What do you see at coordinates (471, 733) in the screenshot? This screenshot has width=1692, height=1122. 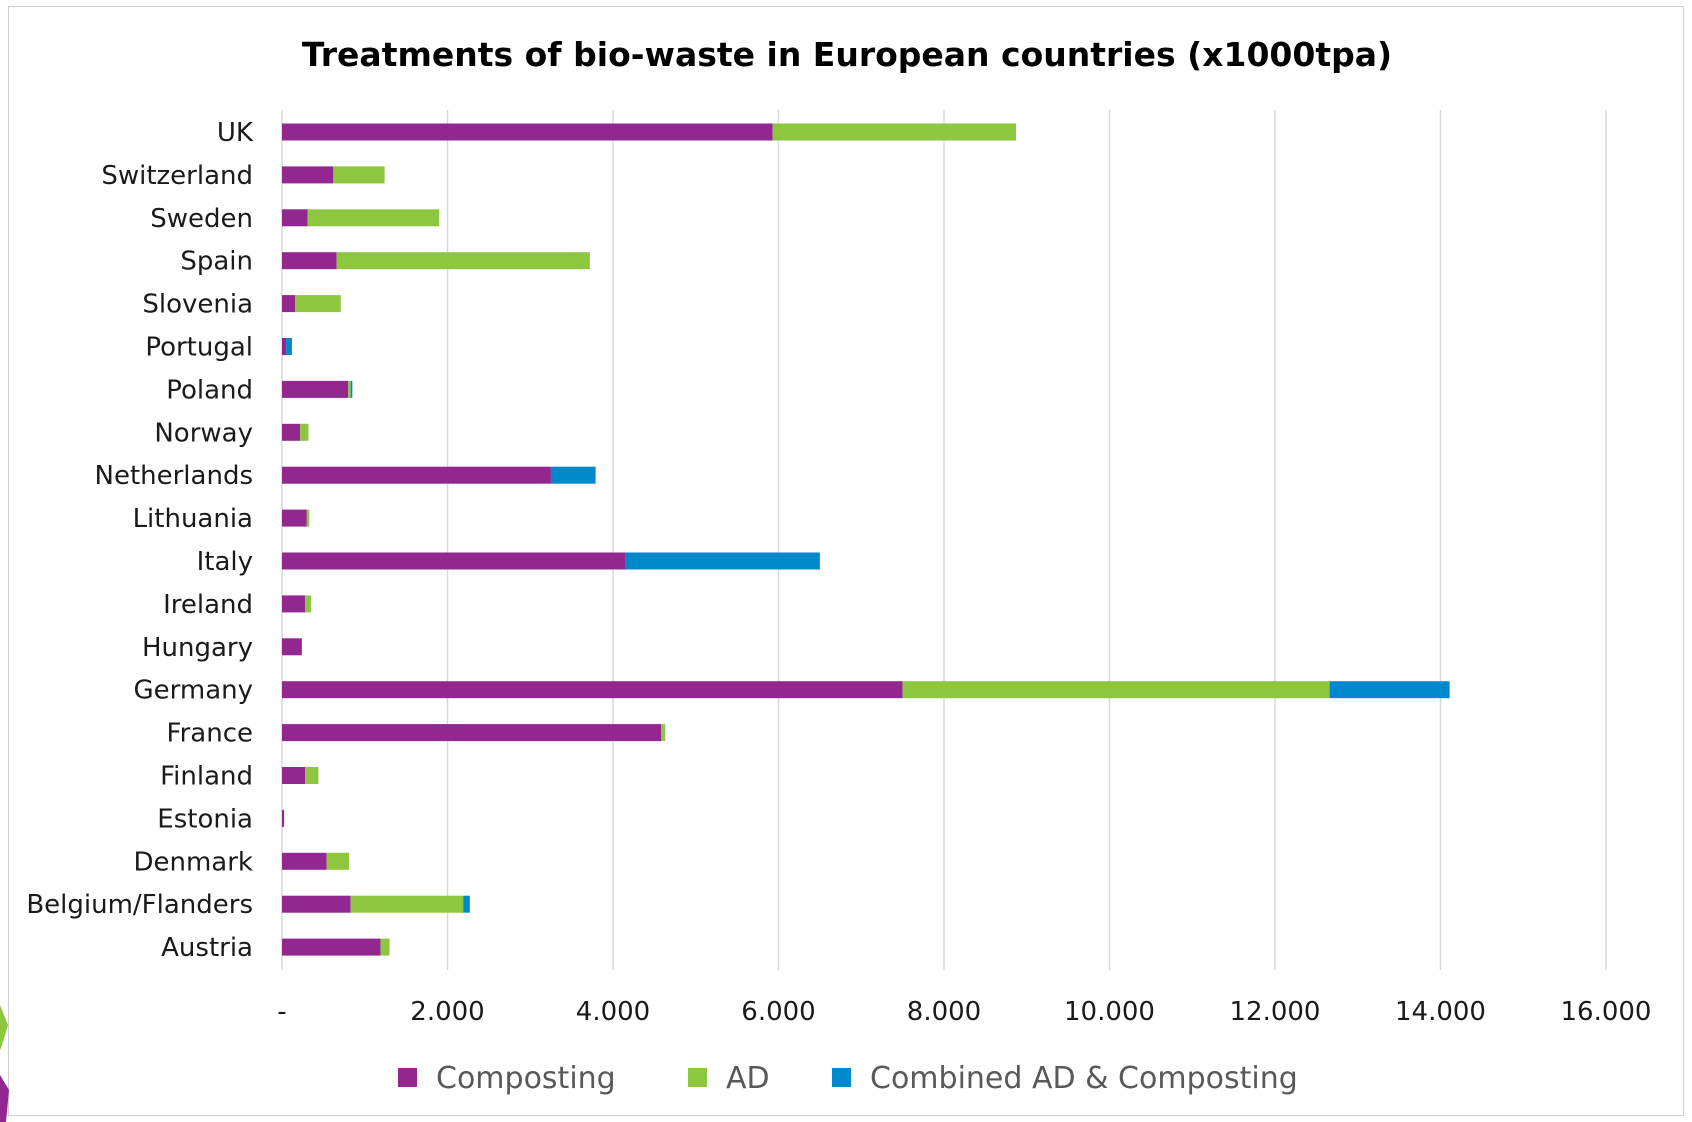 I see `bar-composting-france` at bounding box center [471, 733].